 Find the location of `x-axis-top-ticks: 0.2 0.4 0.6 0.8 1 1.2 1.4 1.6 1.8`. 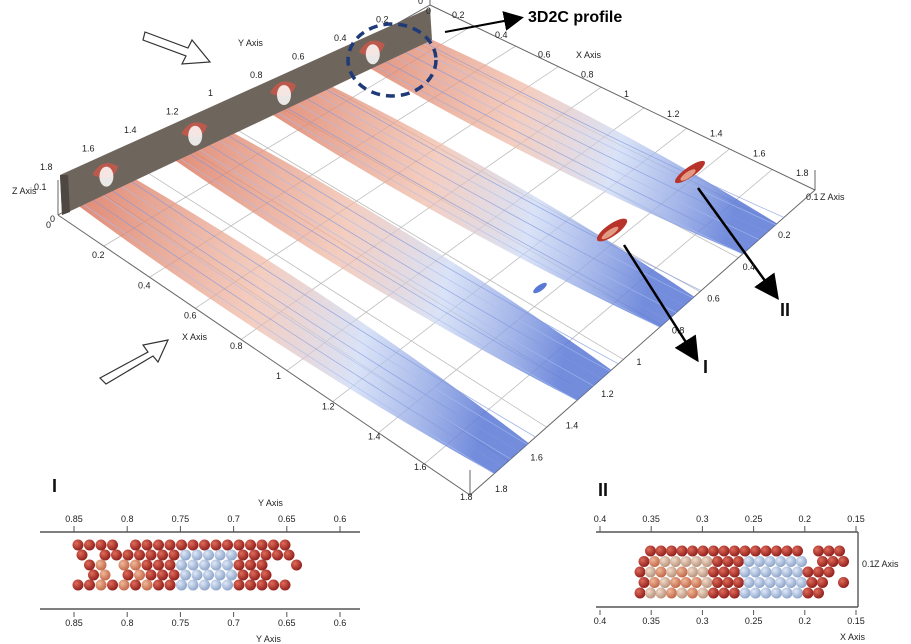

x-axis-top-ticks: 0.2 0.4 0.6 0.8 1 1.2 1.4 1.6 1.8 is located at coordinates (630, 94).